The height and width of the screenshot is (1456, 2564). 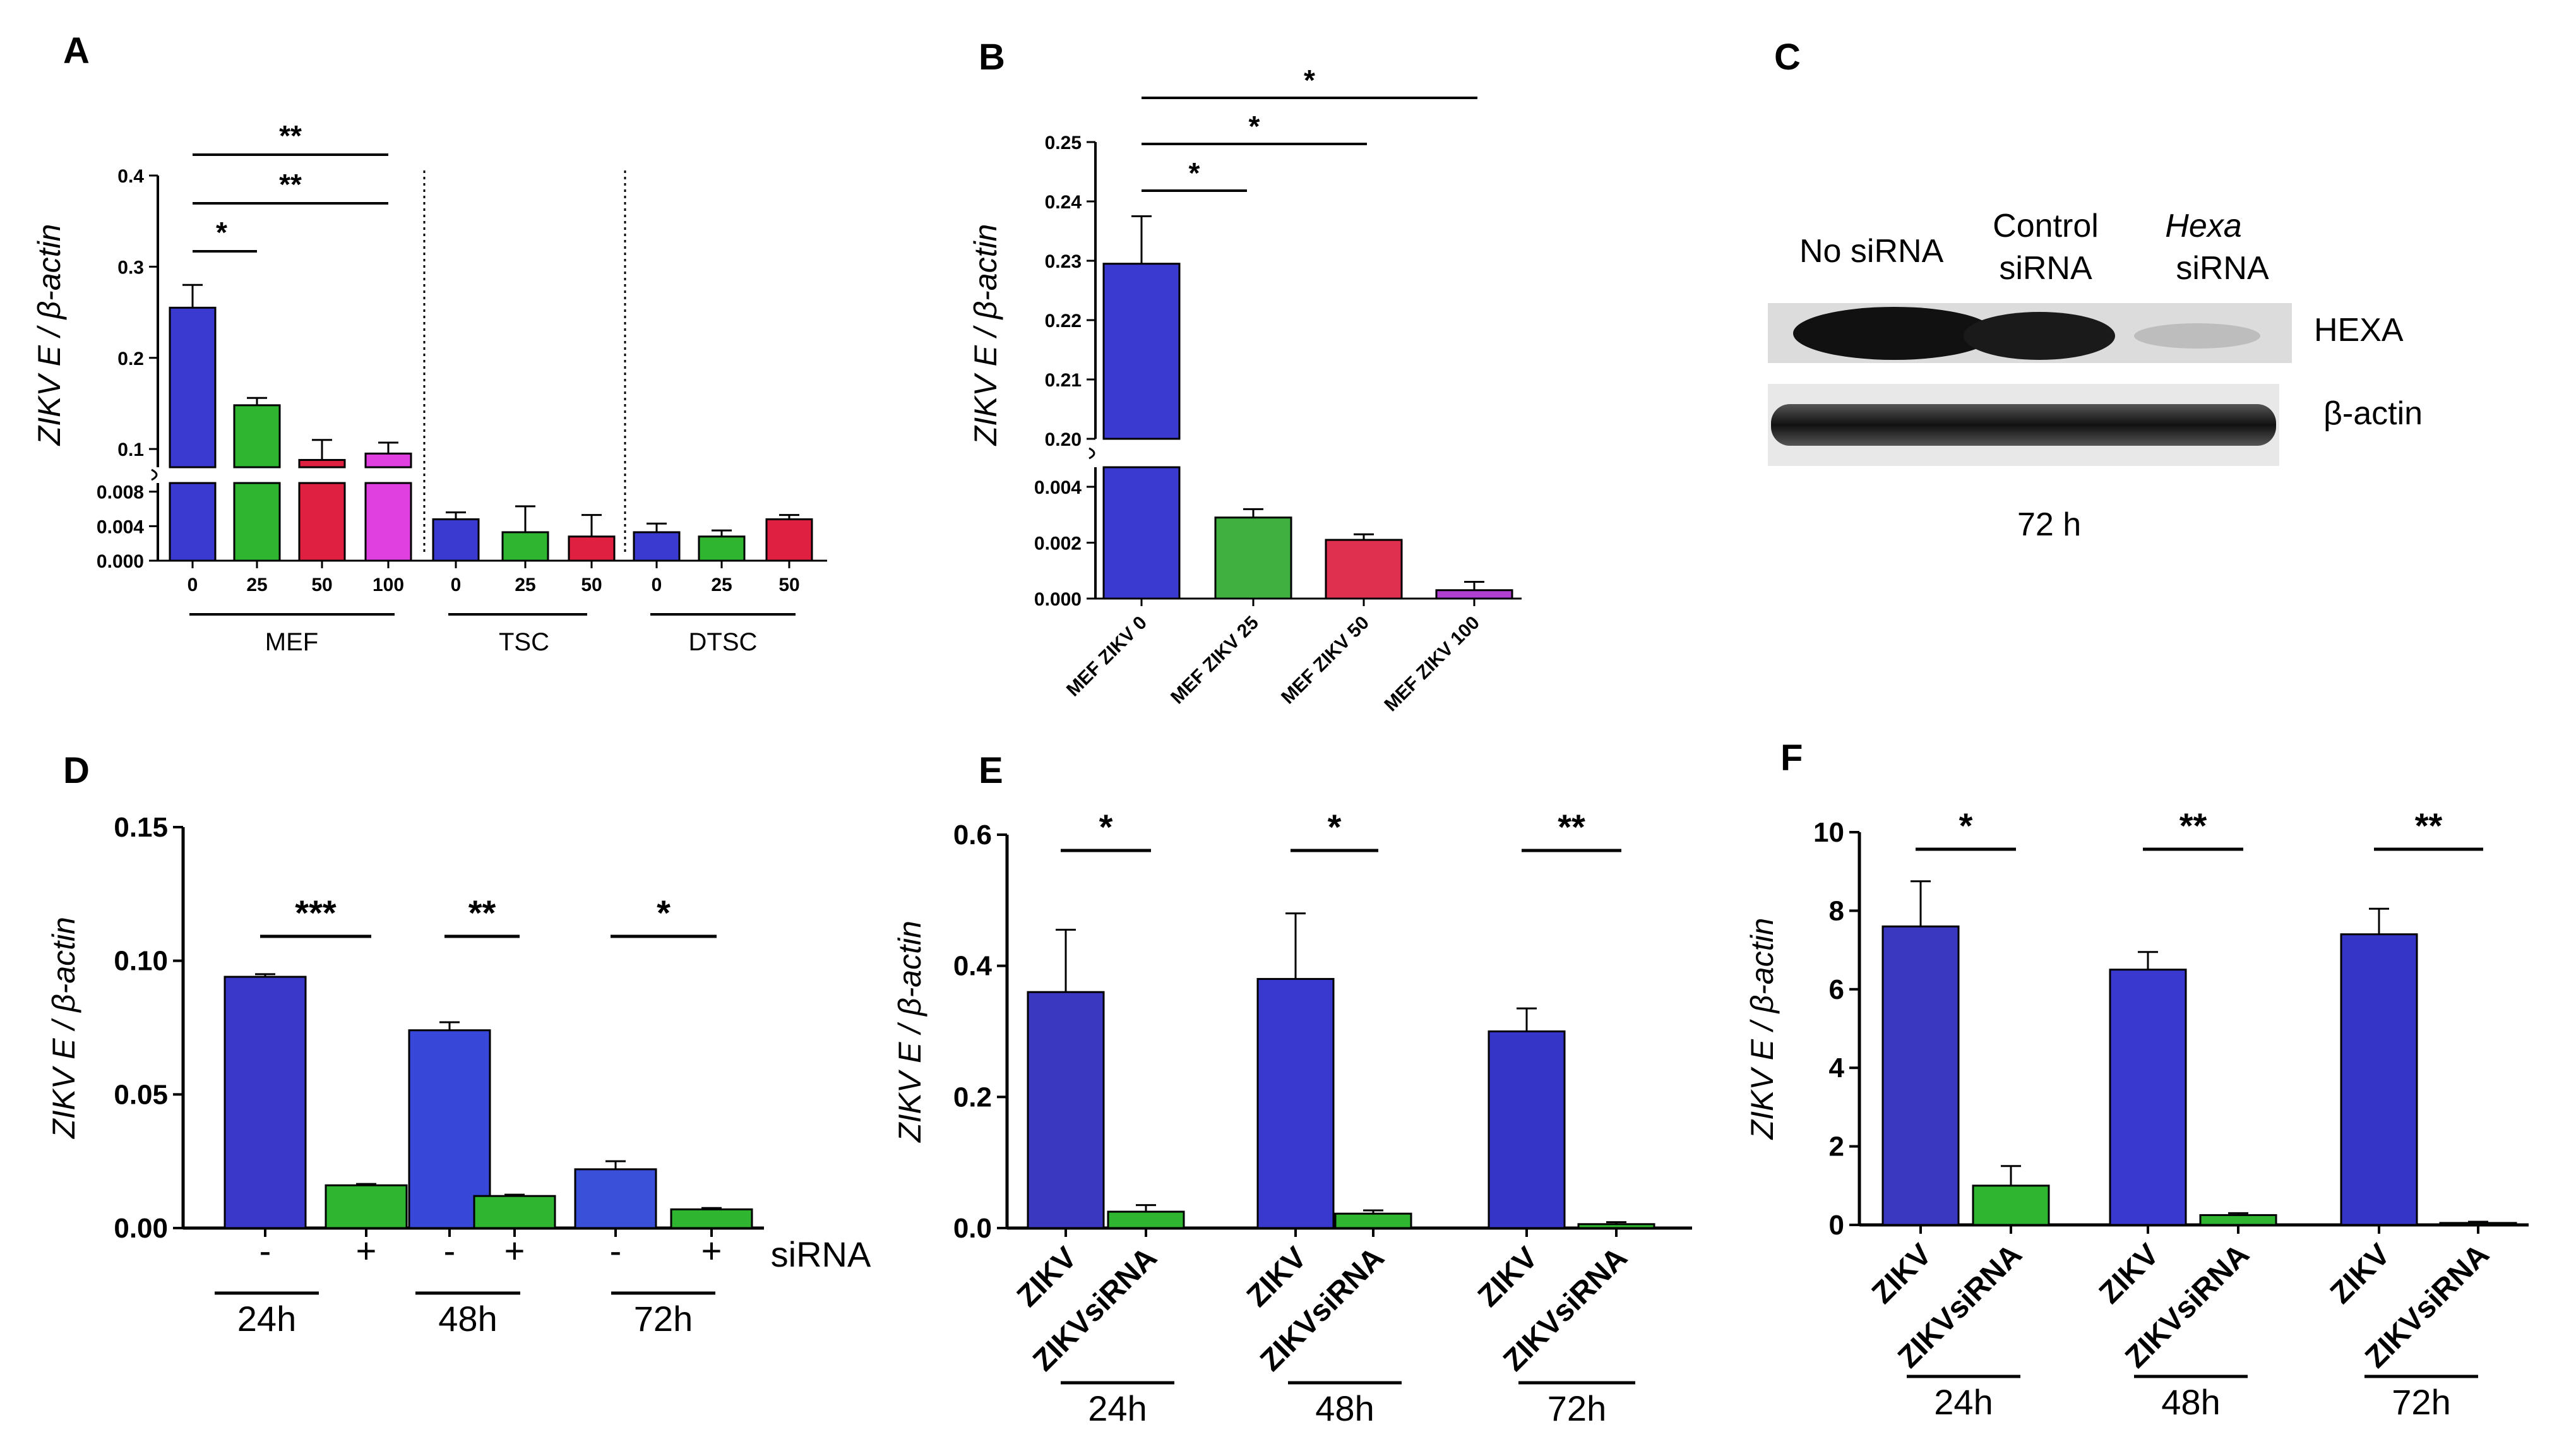 What do you see at coordinates (76, 770) in the screenshot?
I see `panel-label-d: D` at bounding box center [76, 770].